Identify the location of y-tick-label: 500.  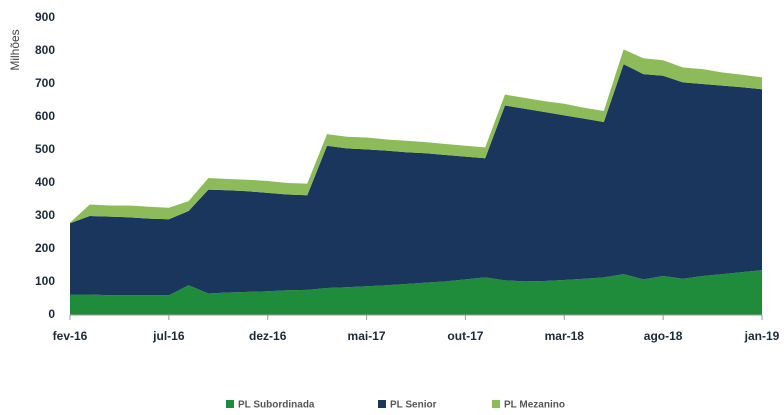
(45, 149).